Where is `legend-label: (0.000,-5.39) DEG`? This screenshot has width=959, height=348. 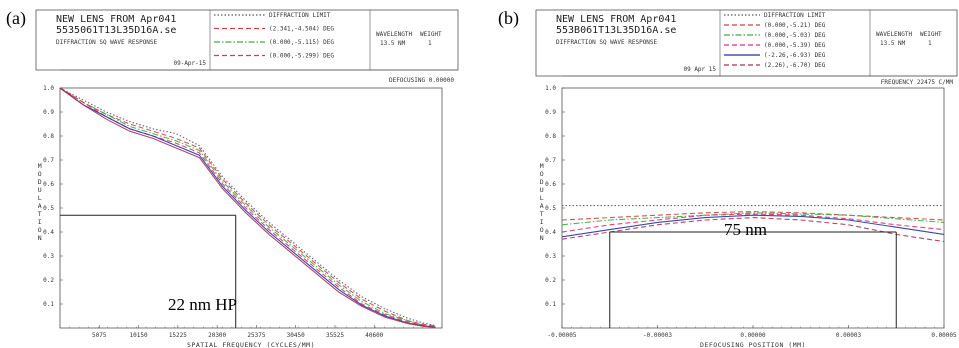
legend-label: (0.000,-5.39) DEG is located at coordinates (795, 45).